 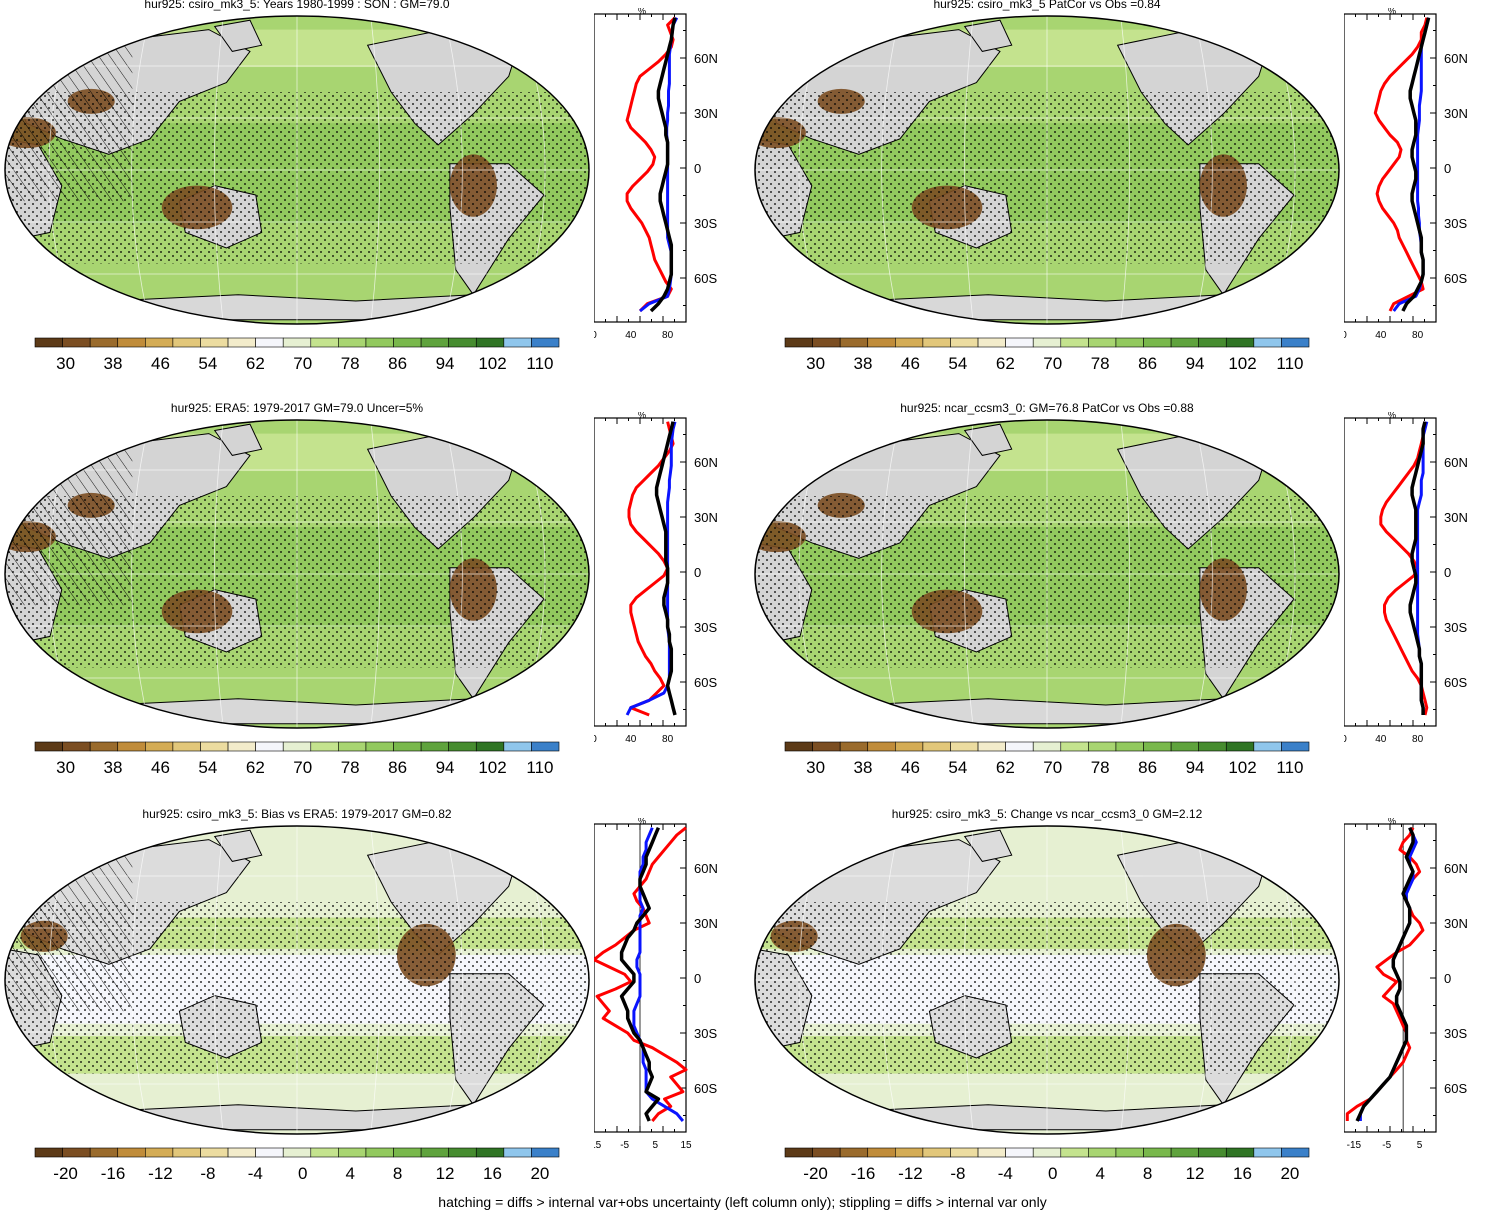 What do you see at coordinates (863, 767) in the screenshot?
I see `colorbar-tick-label: 38` at bounding box center [863, 767].